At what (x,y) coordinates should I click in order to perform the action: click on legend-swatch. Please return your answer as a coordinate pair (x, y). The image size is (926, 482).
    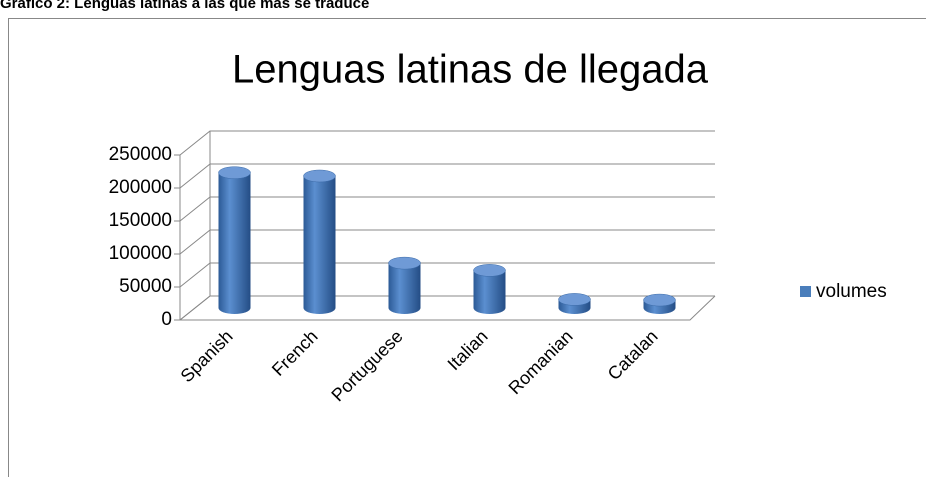
    Looking at the image, I should click on (805, 291).